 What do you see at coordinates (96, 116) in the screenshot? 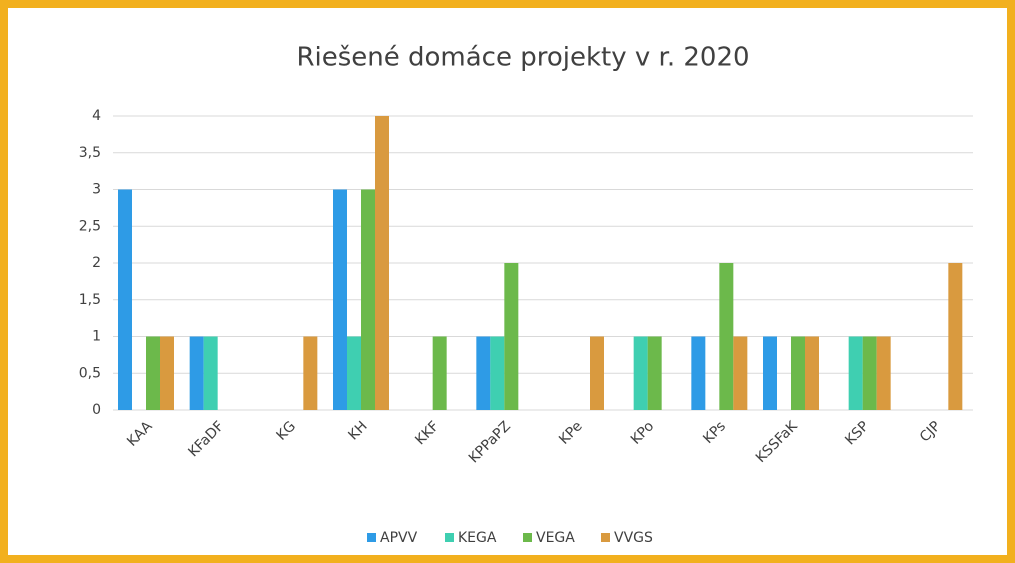
I see `y-tick-label: 4` at bounding box center [96, 116].